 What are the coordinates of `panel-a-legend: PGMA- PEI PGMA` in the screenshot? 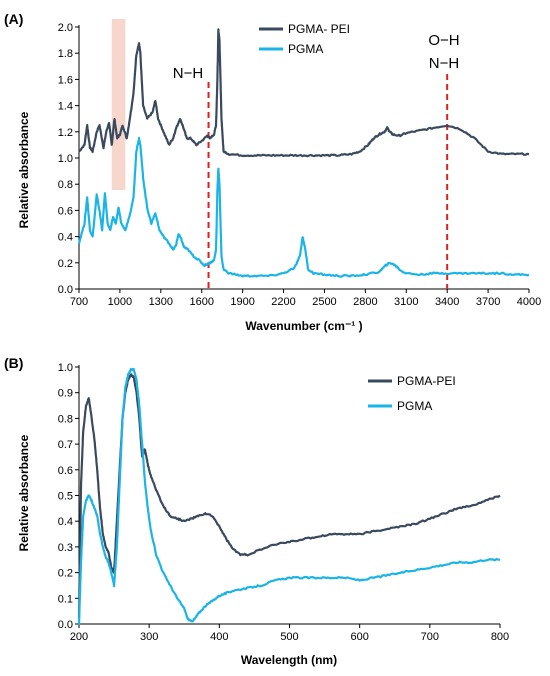 It's located at (304, 39).